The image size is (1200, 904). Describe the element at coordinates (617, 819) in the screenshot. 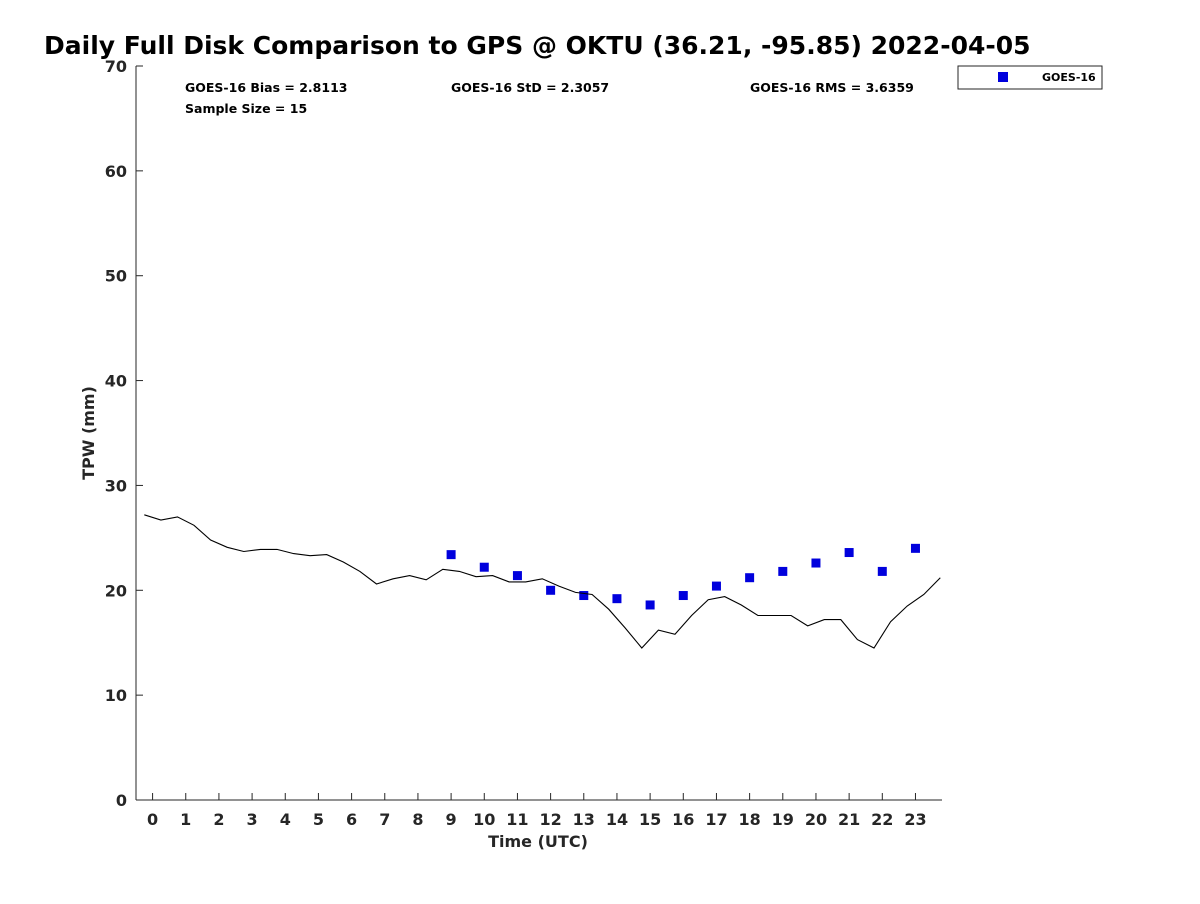

I see `x-tick-label: 14` at that location.